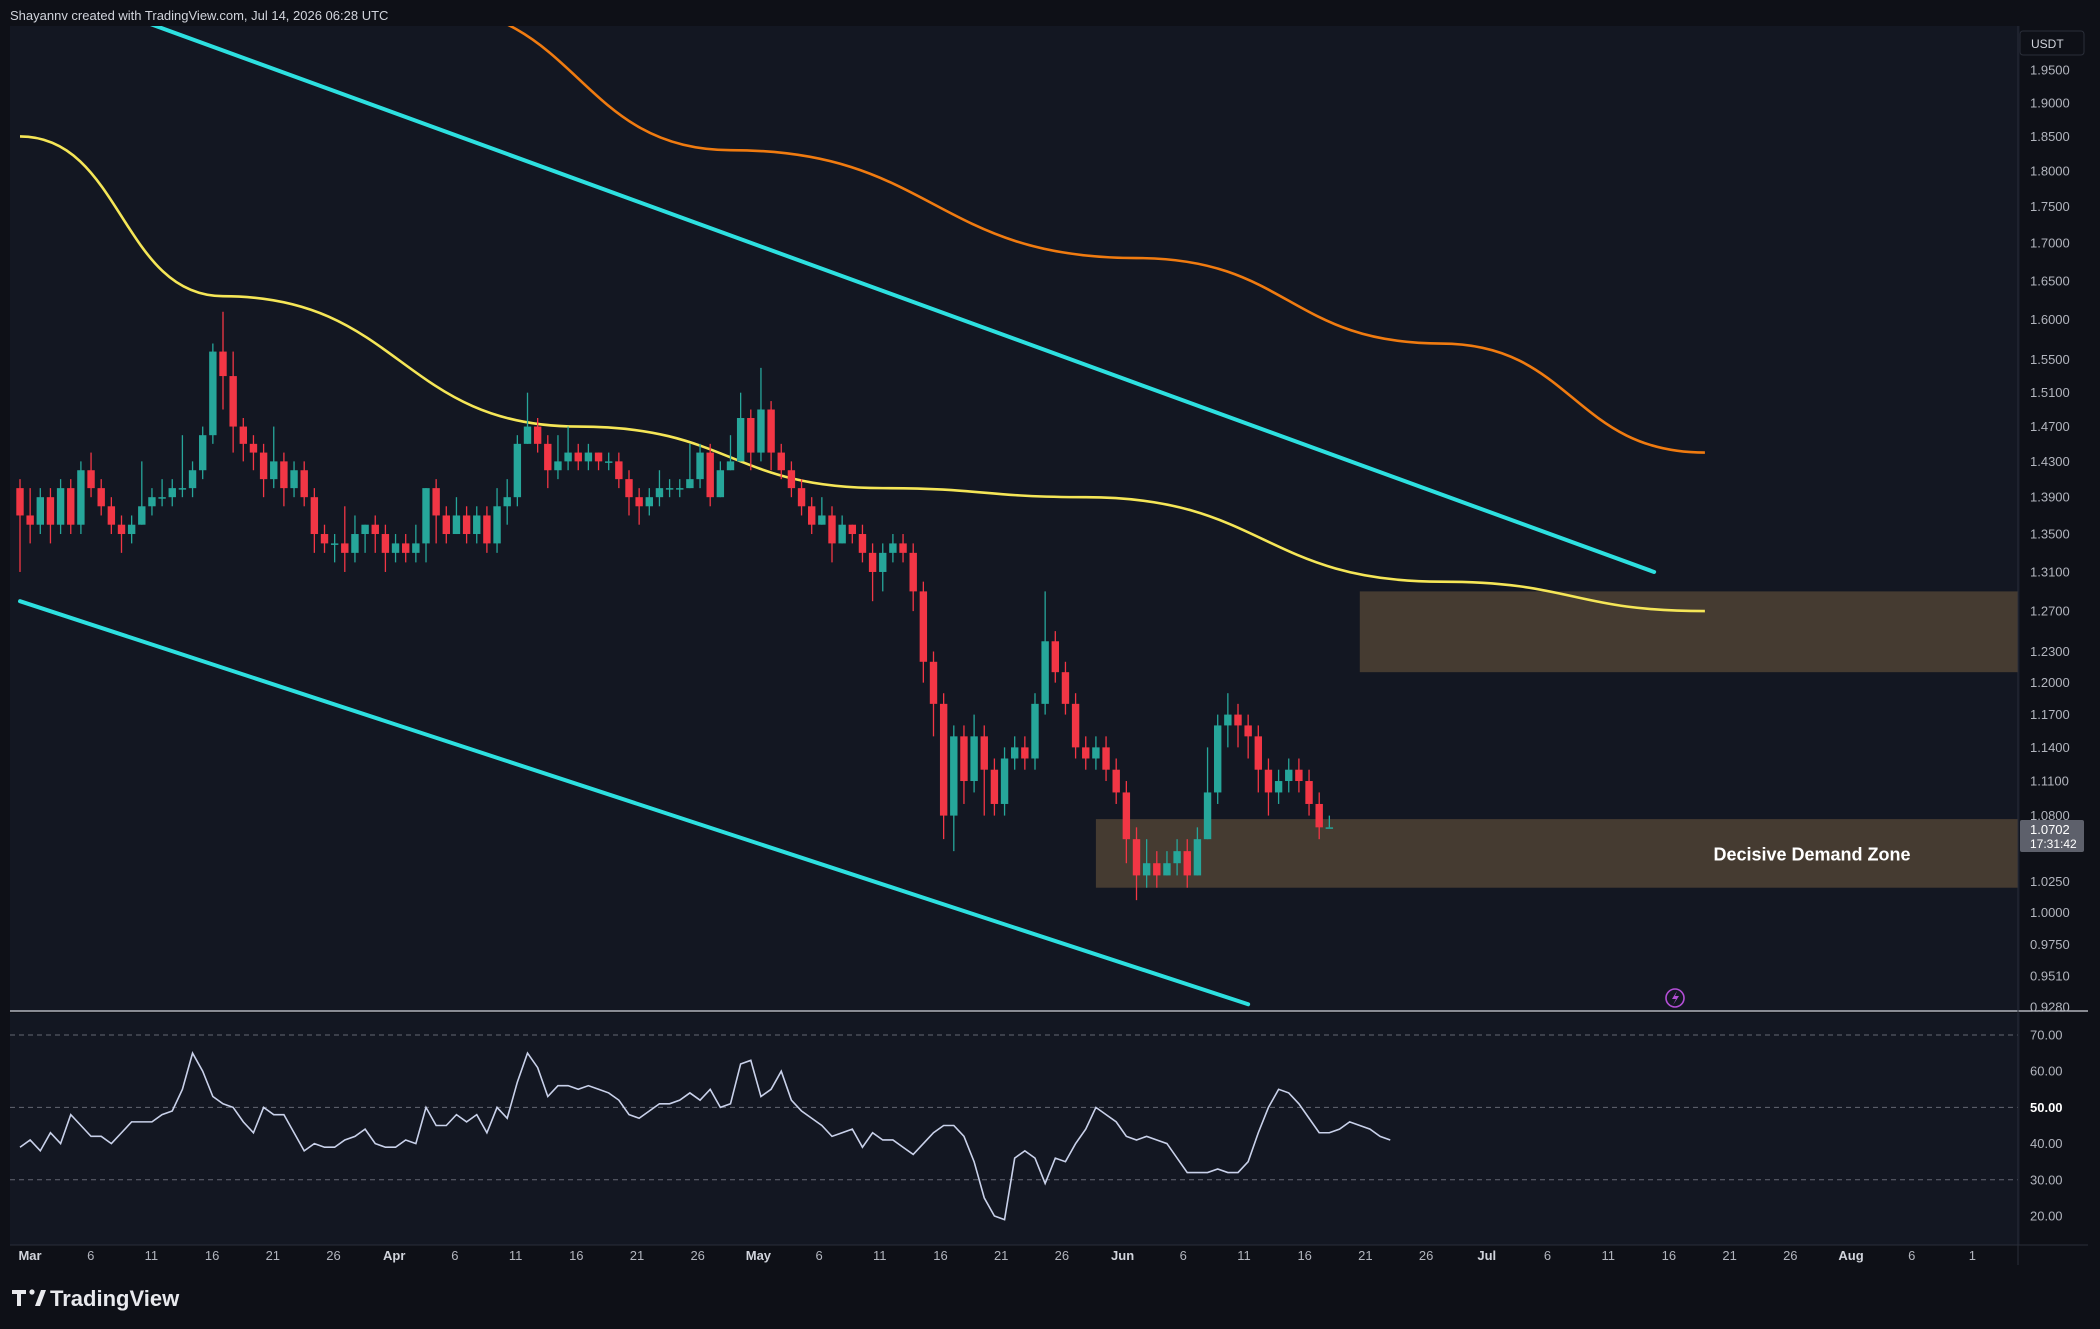  Describe the element at coordinates (1675, 998) in the screenshot. I see `alert-icon` at that location.